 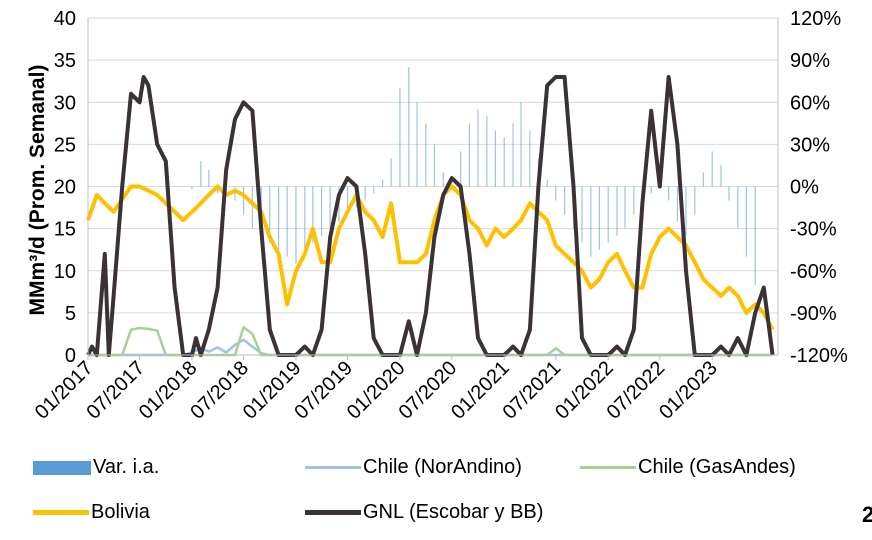 I want to click on y-tick-label: 35, so click(x=65, y=61).